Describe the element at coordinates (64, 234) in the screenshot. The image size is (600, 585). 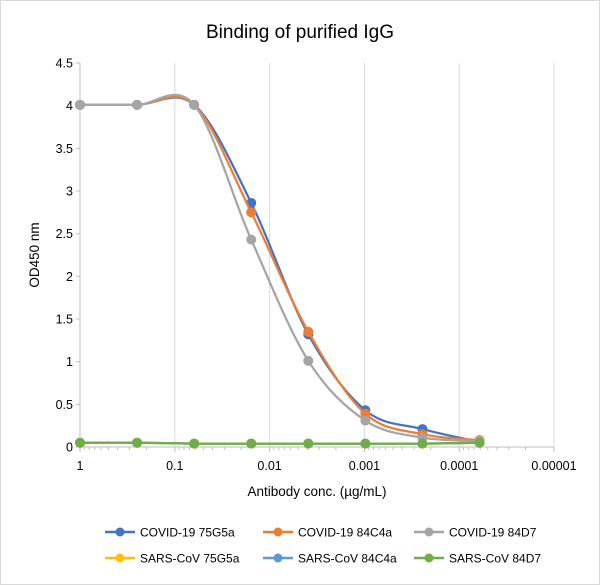
I see `y-tick-label: 2.5` at that location.